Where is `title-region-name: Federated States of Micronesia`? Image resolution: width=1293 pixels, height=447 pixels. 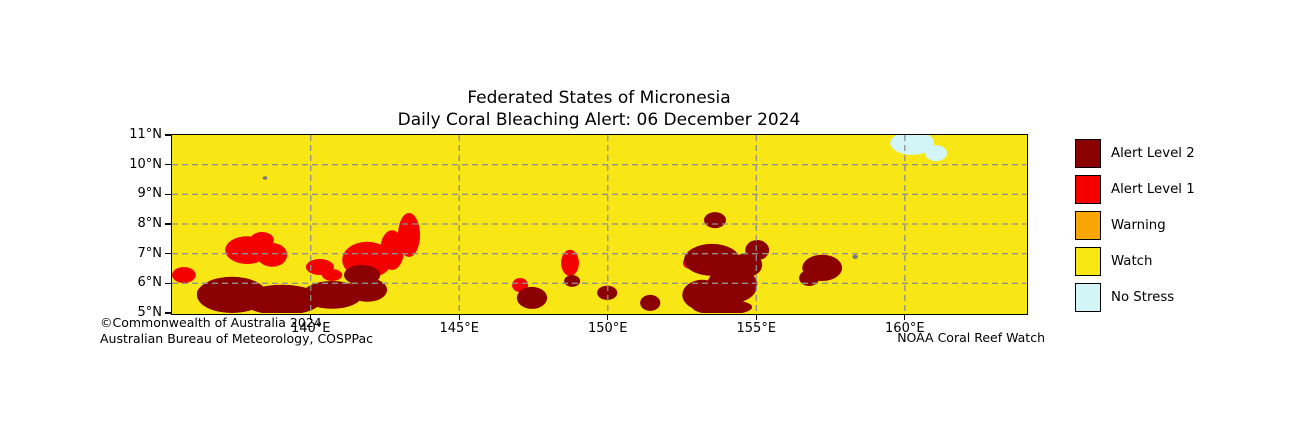 title-region-name: Federated States of Micronesia is located at coordinates (599, 98).